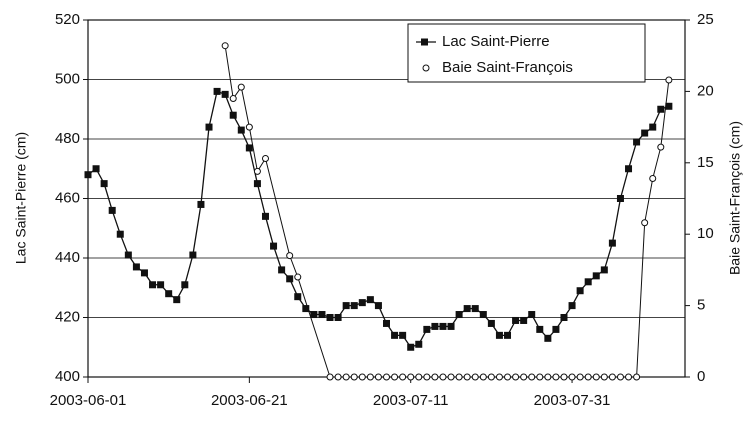 This screenshot has height=424, width=749. I want to click on legend-marker, so click(424, 42).